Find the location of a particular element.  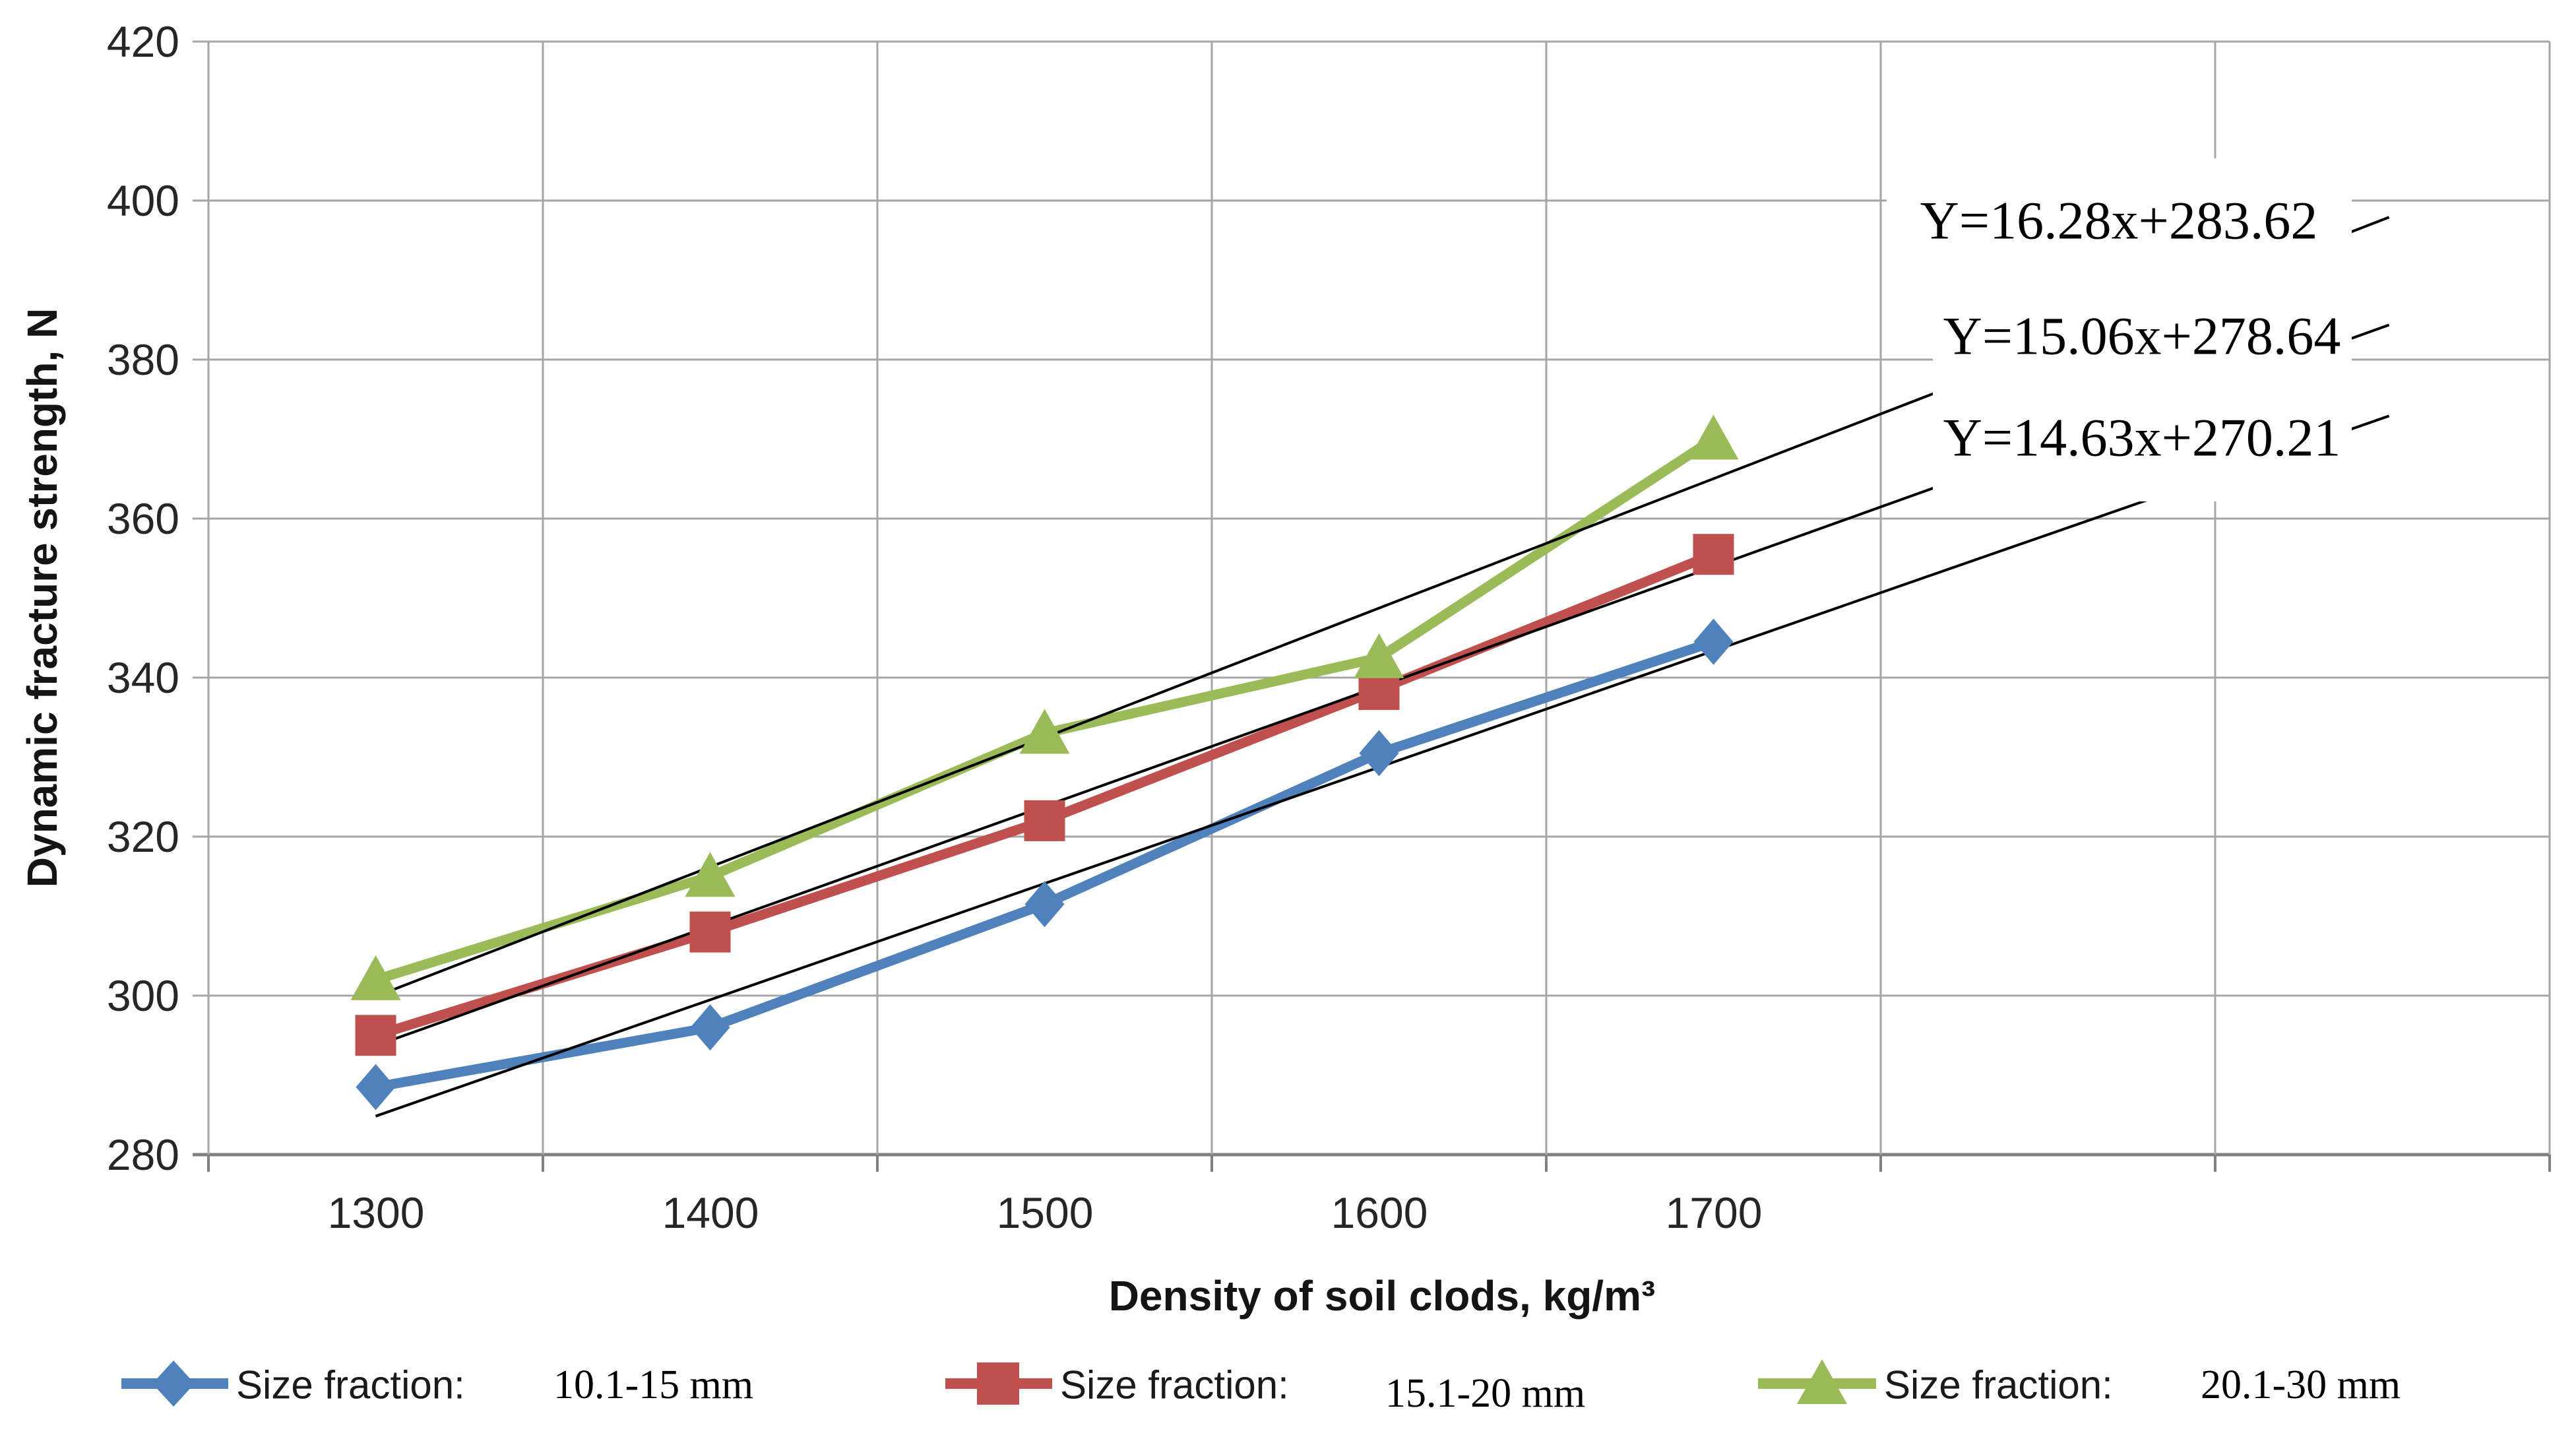

legend-item-size-10-15: Size fraction: 10.1-15 mm is located at coordinates (437, 1383).